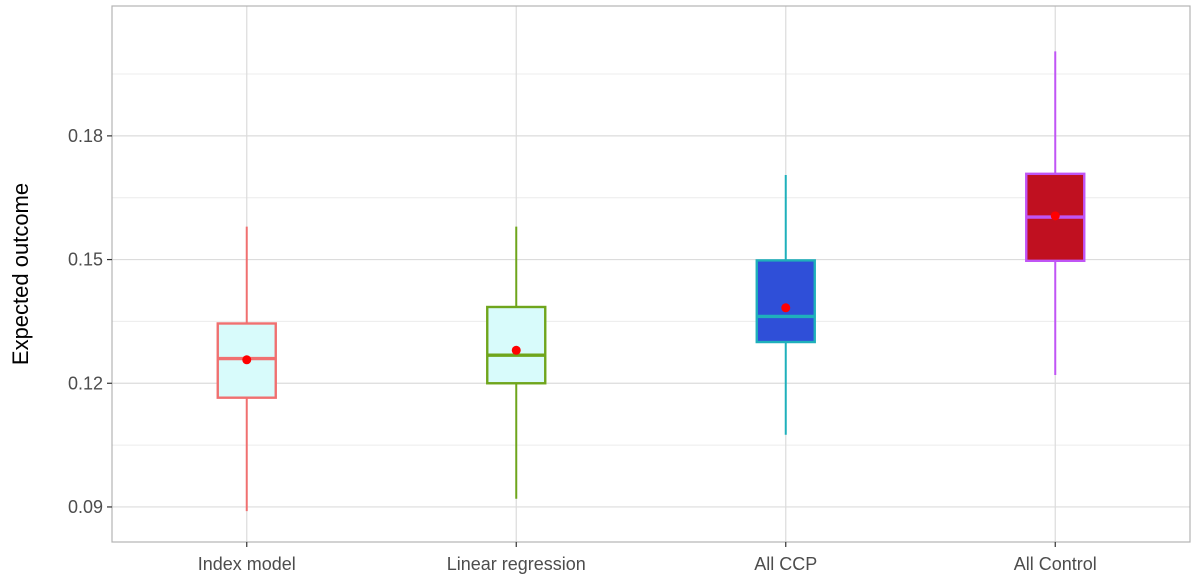  I want to click on box-index-model, so click(246, 369).